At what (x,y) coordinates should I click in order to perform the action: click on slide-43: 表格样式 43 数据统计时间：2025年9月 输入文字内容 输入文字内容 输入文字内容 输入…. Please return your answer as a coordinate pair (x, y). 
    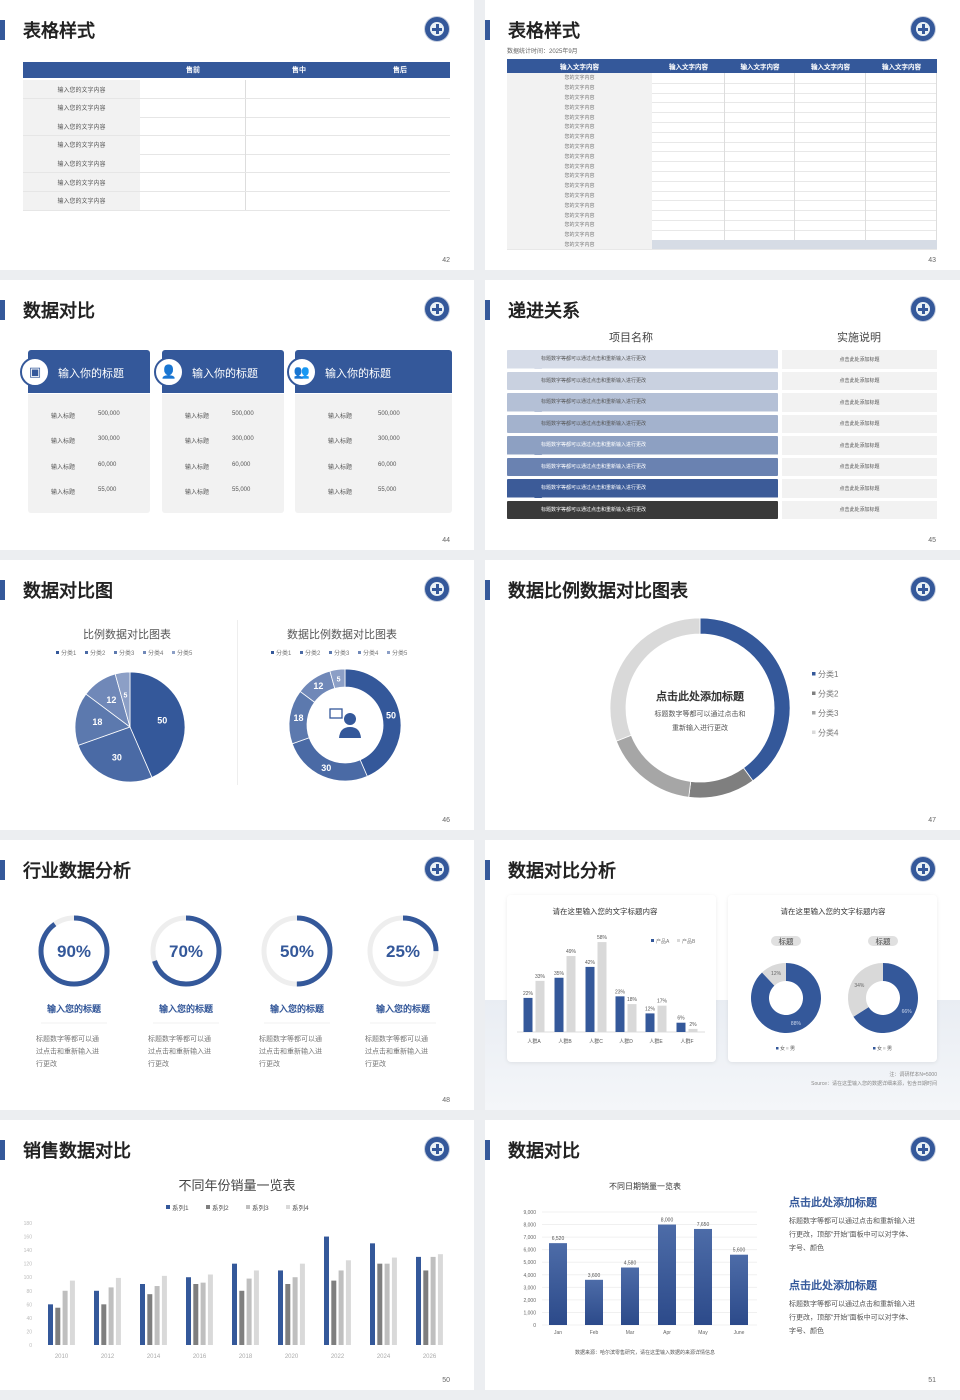
    Looking at the image, I should click on (722, 135).